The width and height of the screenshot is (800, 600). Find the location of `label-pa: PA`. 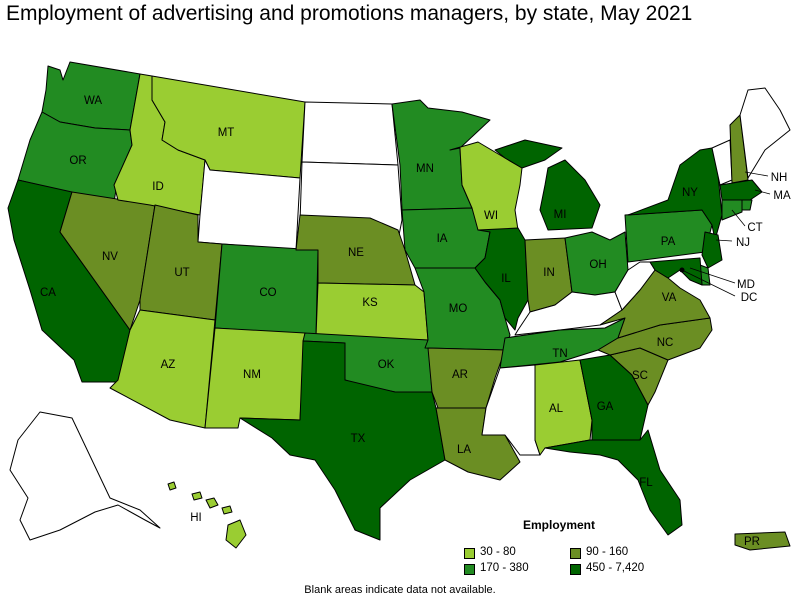

label-pa: PA is located at coordinates (668, 242).